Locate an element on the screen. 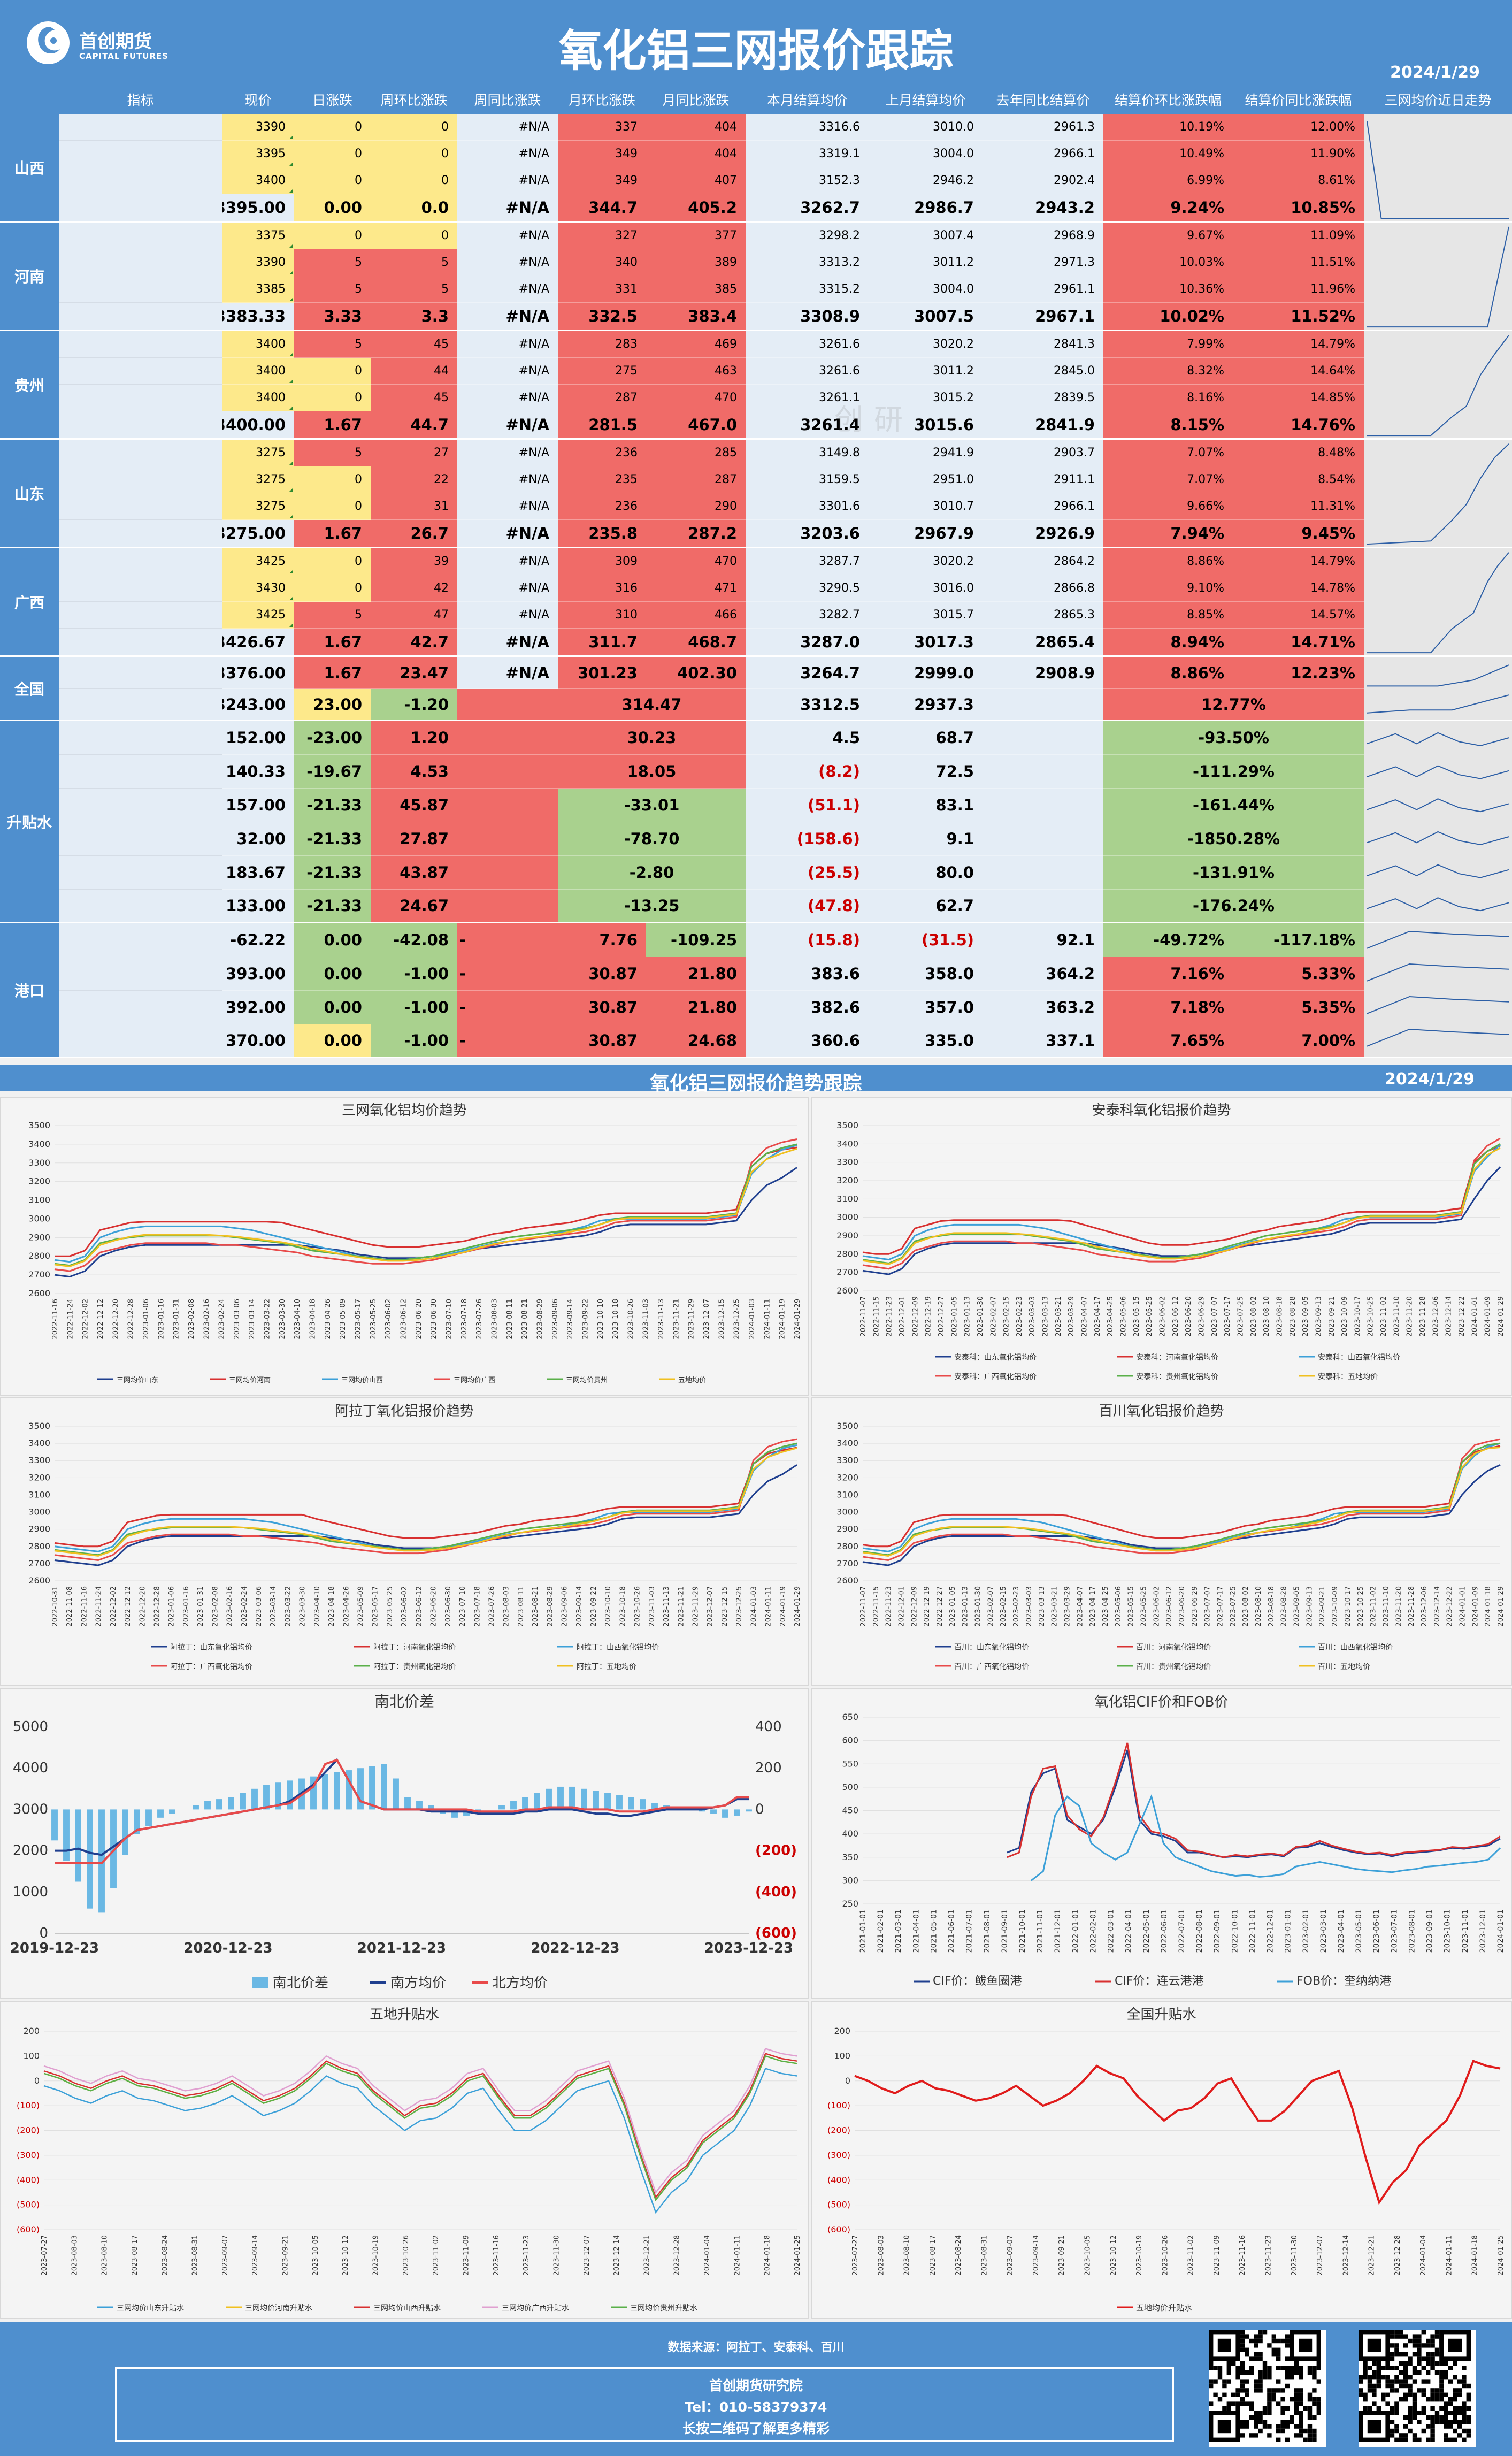 The height and width of the screenshot is (2456, 1512). y-tick-label: 2700 is located at coordinates (847, 1272).